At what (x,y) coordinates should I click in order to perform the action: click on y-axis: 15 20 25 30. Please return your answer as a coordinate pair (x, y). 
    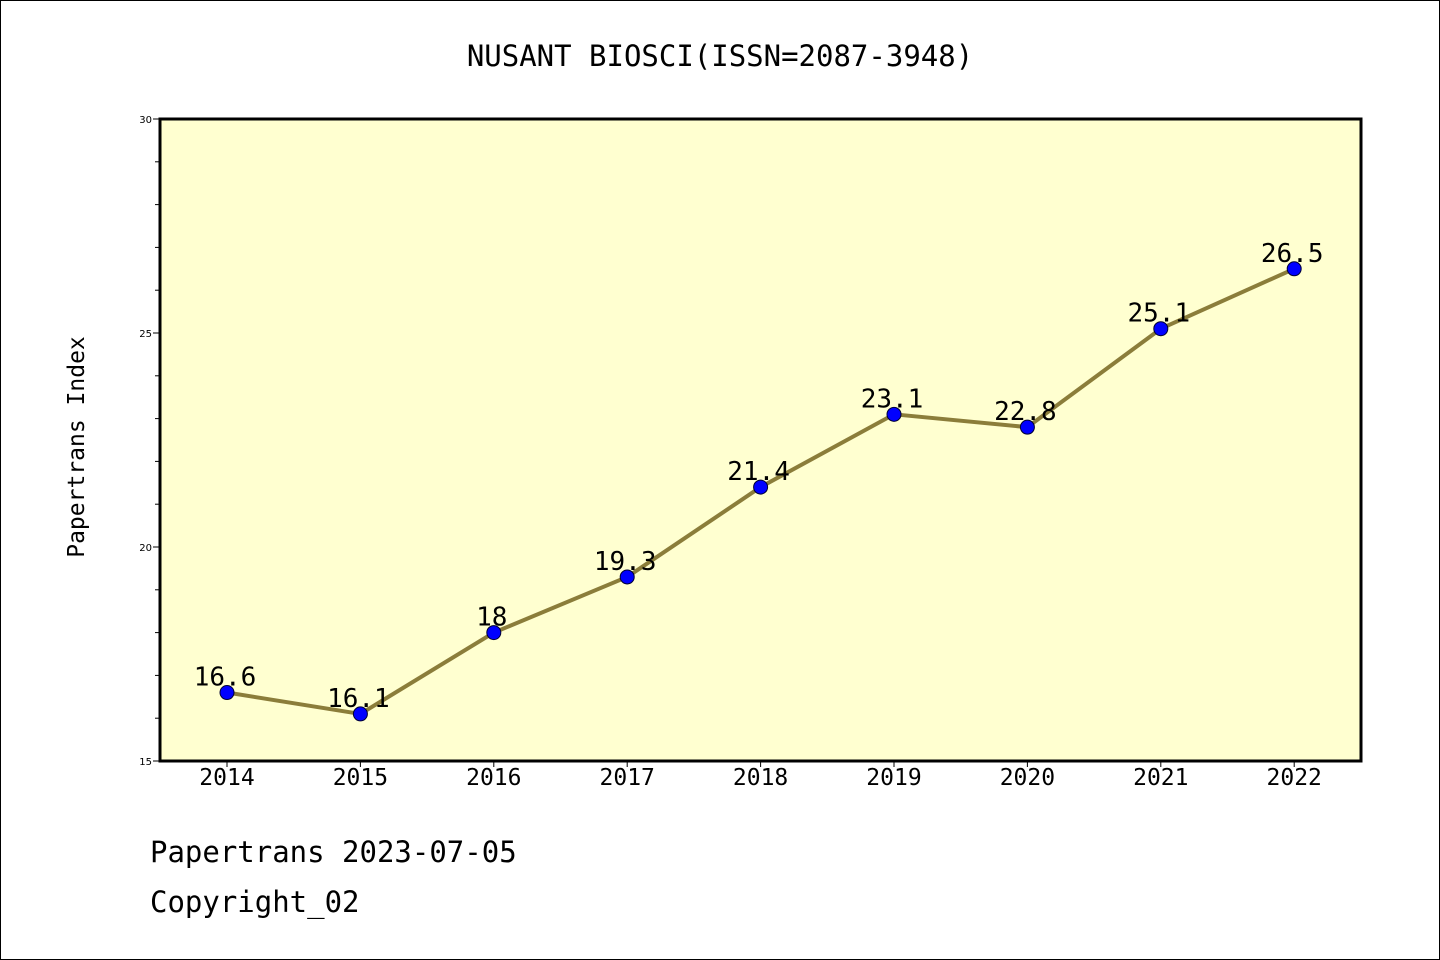
    Looking at the image, I should click on (149, 441).